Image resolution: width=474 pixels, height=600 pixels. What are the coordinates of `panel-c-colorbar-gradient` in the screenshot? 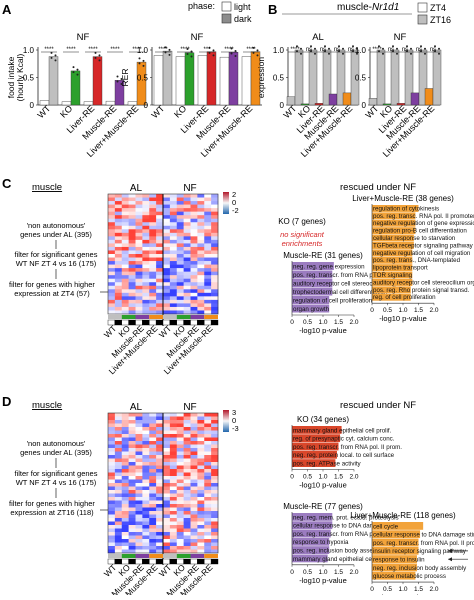 It's located at (226, 203).